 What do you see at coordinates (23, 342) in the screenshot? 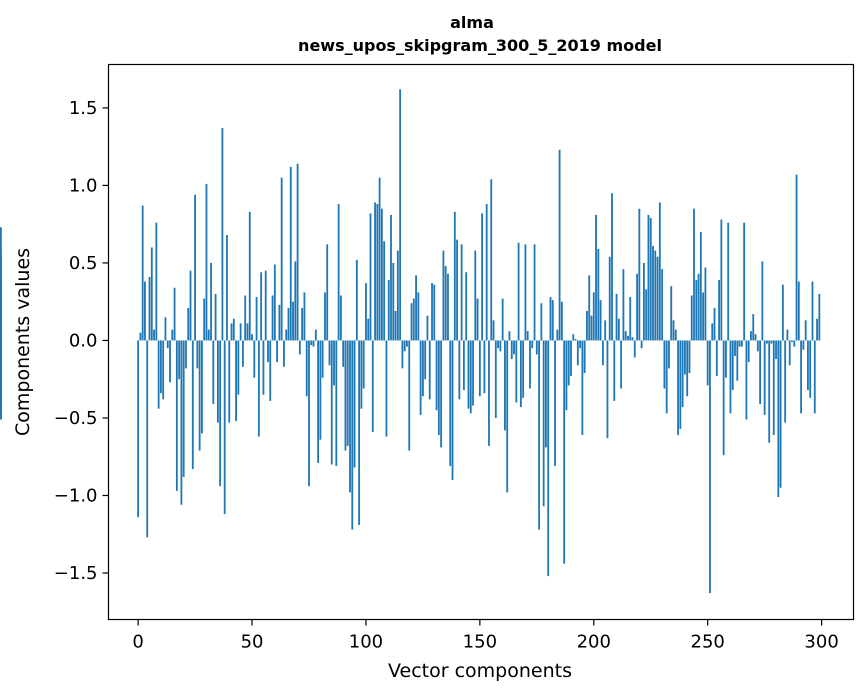
I see `y-axis-label: Components values` at bounding box center [23, 342].